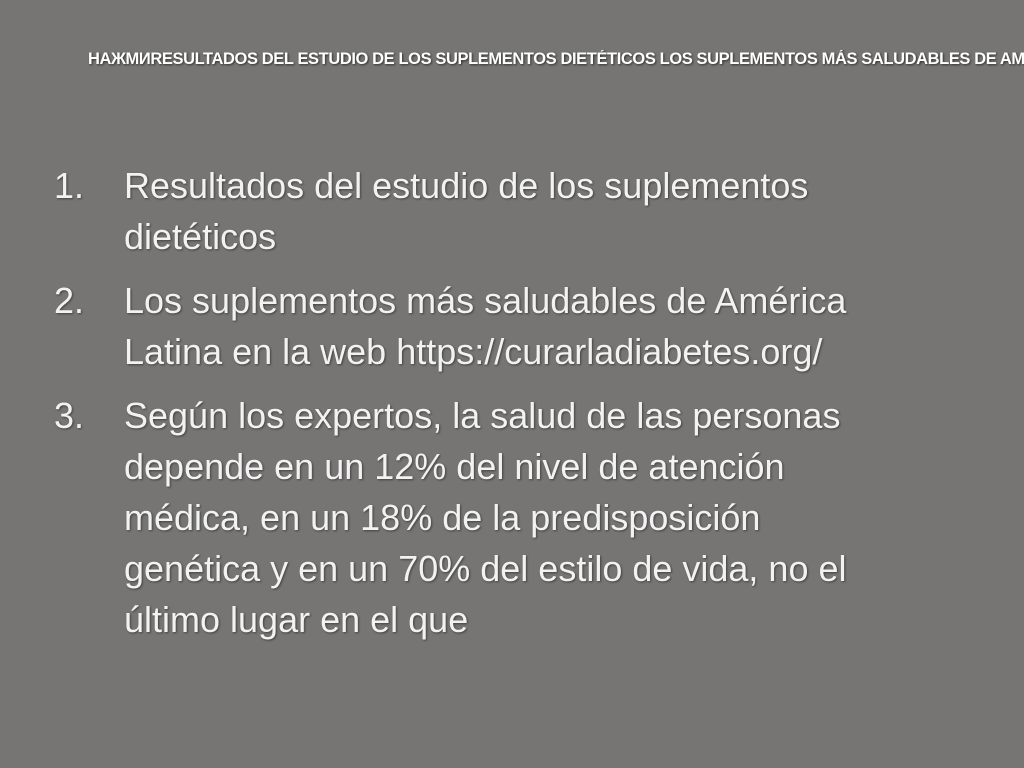 The height and width of the screenshot is (768, 1024). Describe the element at coordinates (69, 415) in the screenshot. I see `list-number: 3.` at that location.